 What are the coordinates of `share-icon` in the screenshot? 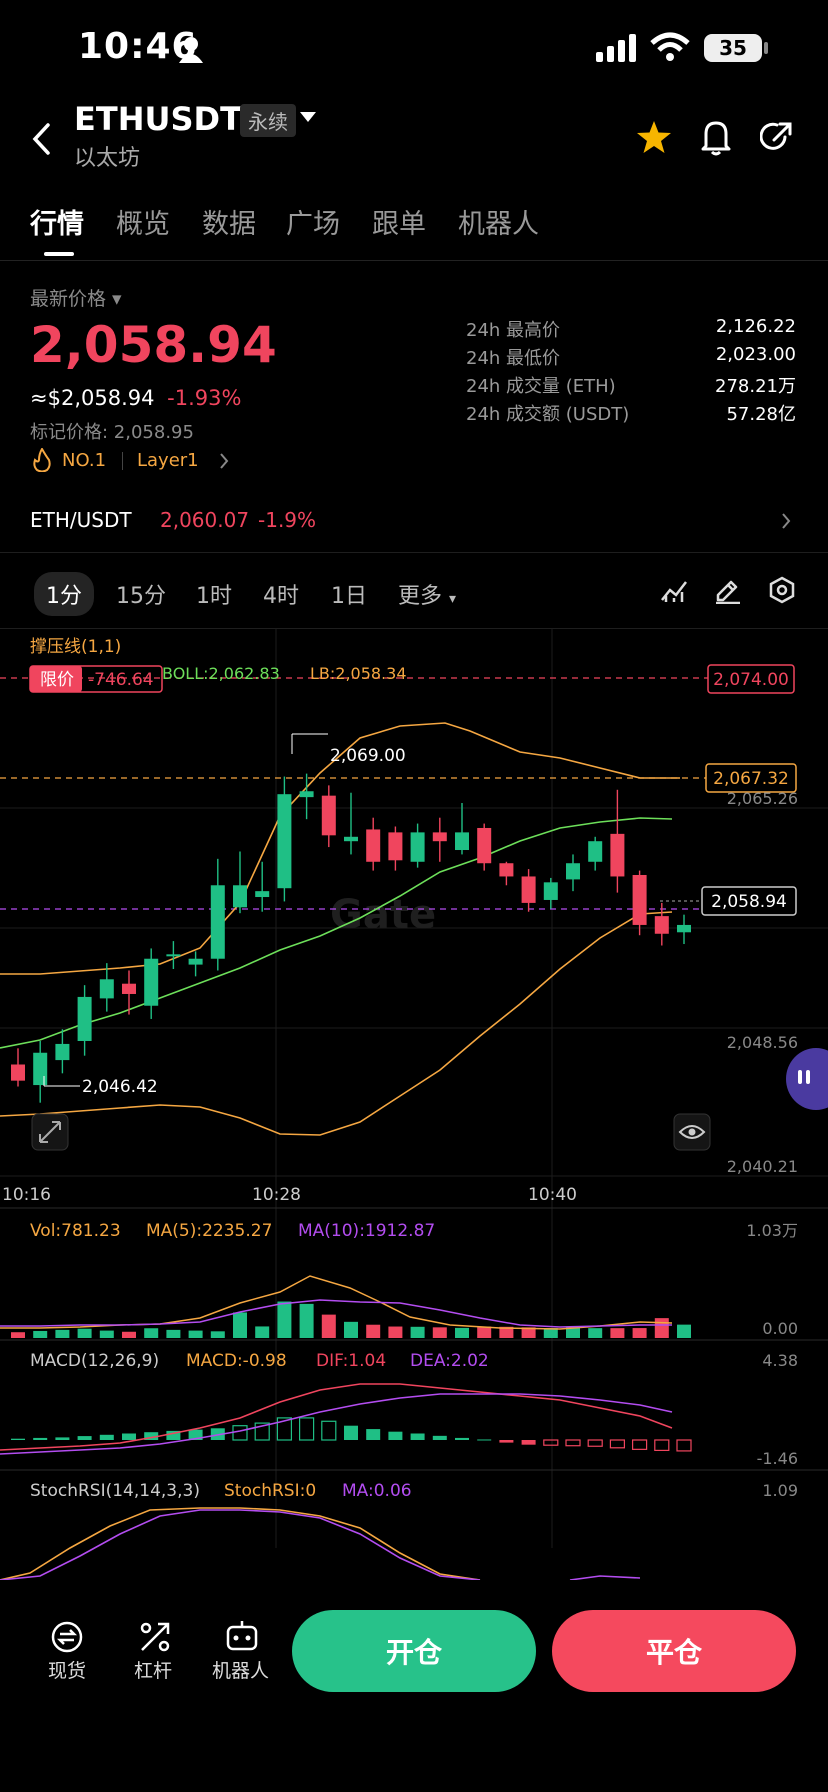 It's located at (777, 137).